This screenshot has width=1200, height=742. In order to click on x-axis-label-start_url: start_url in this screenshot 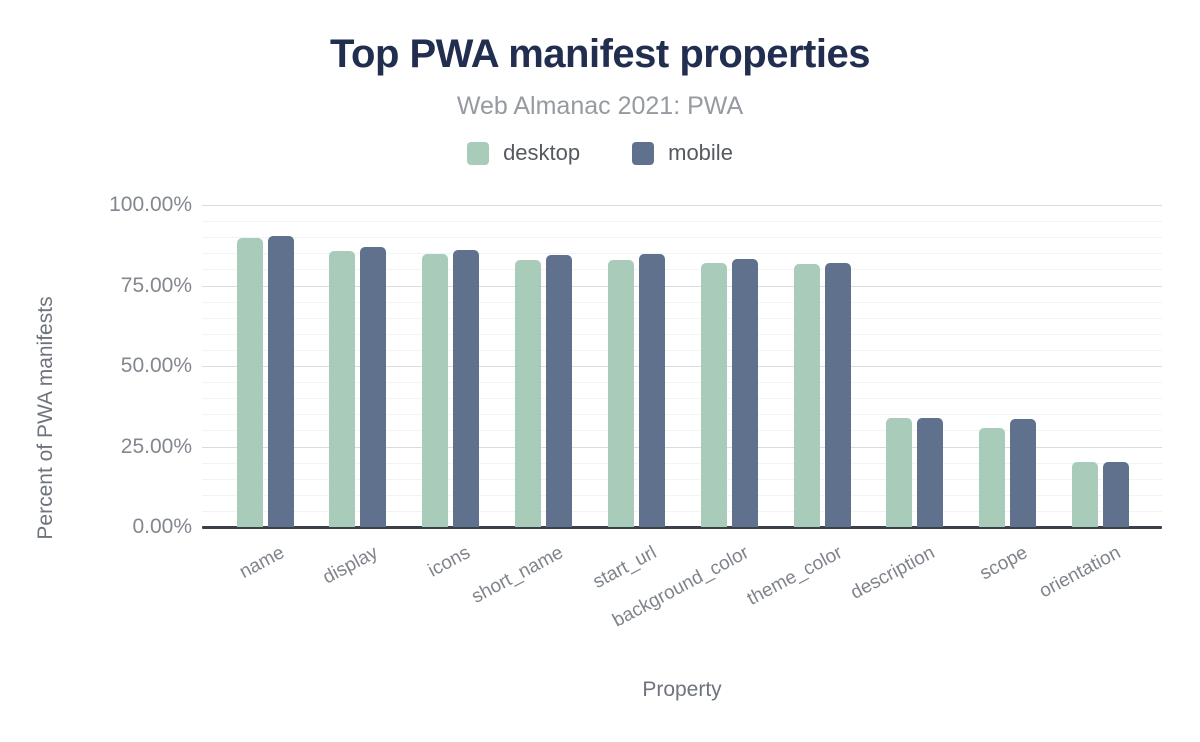, I will do `click(624, 567)`.